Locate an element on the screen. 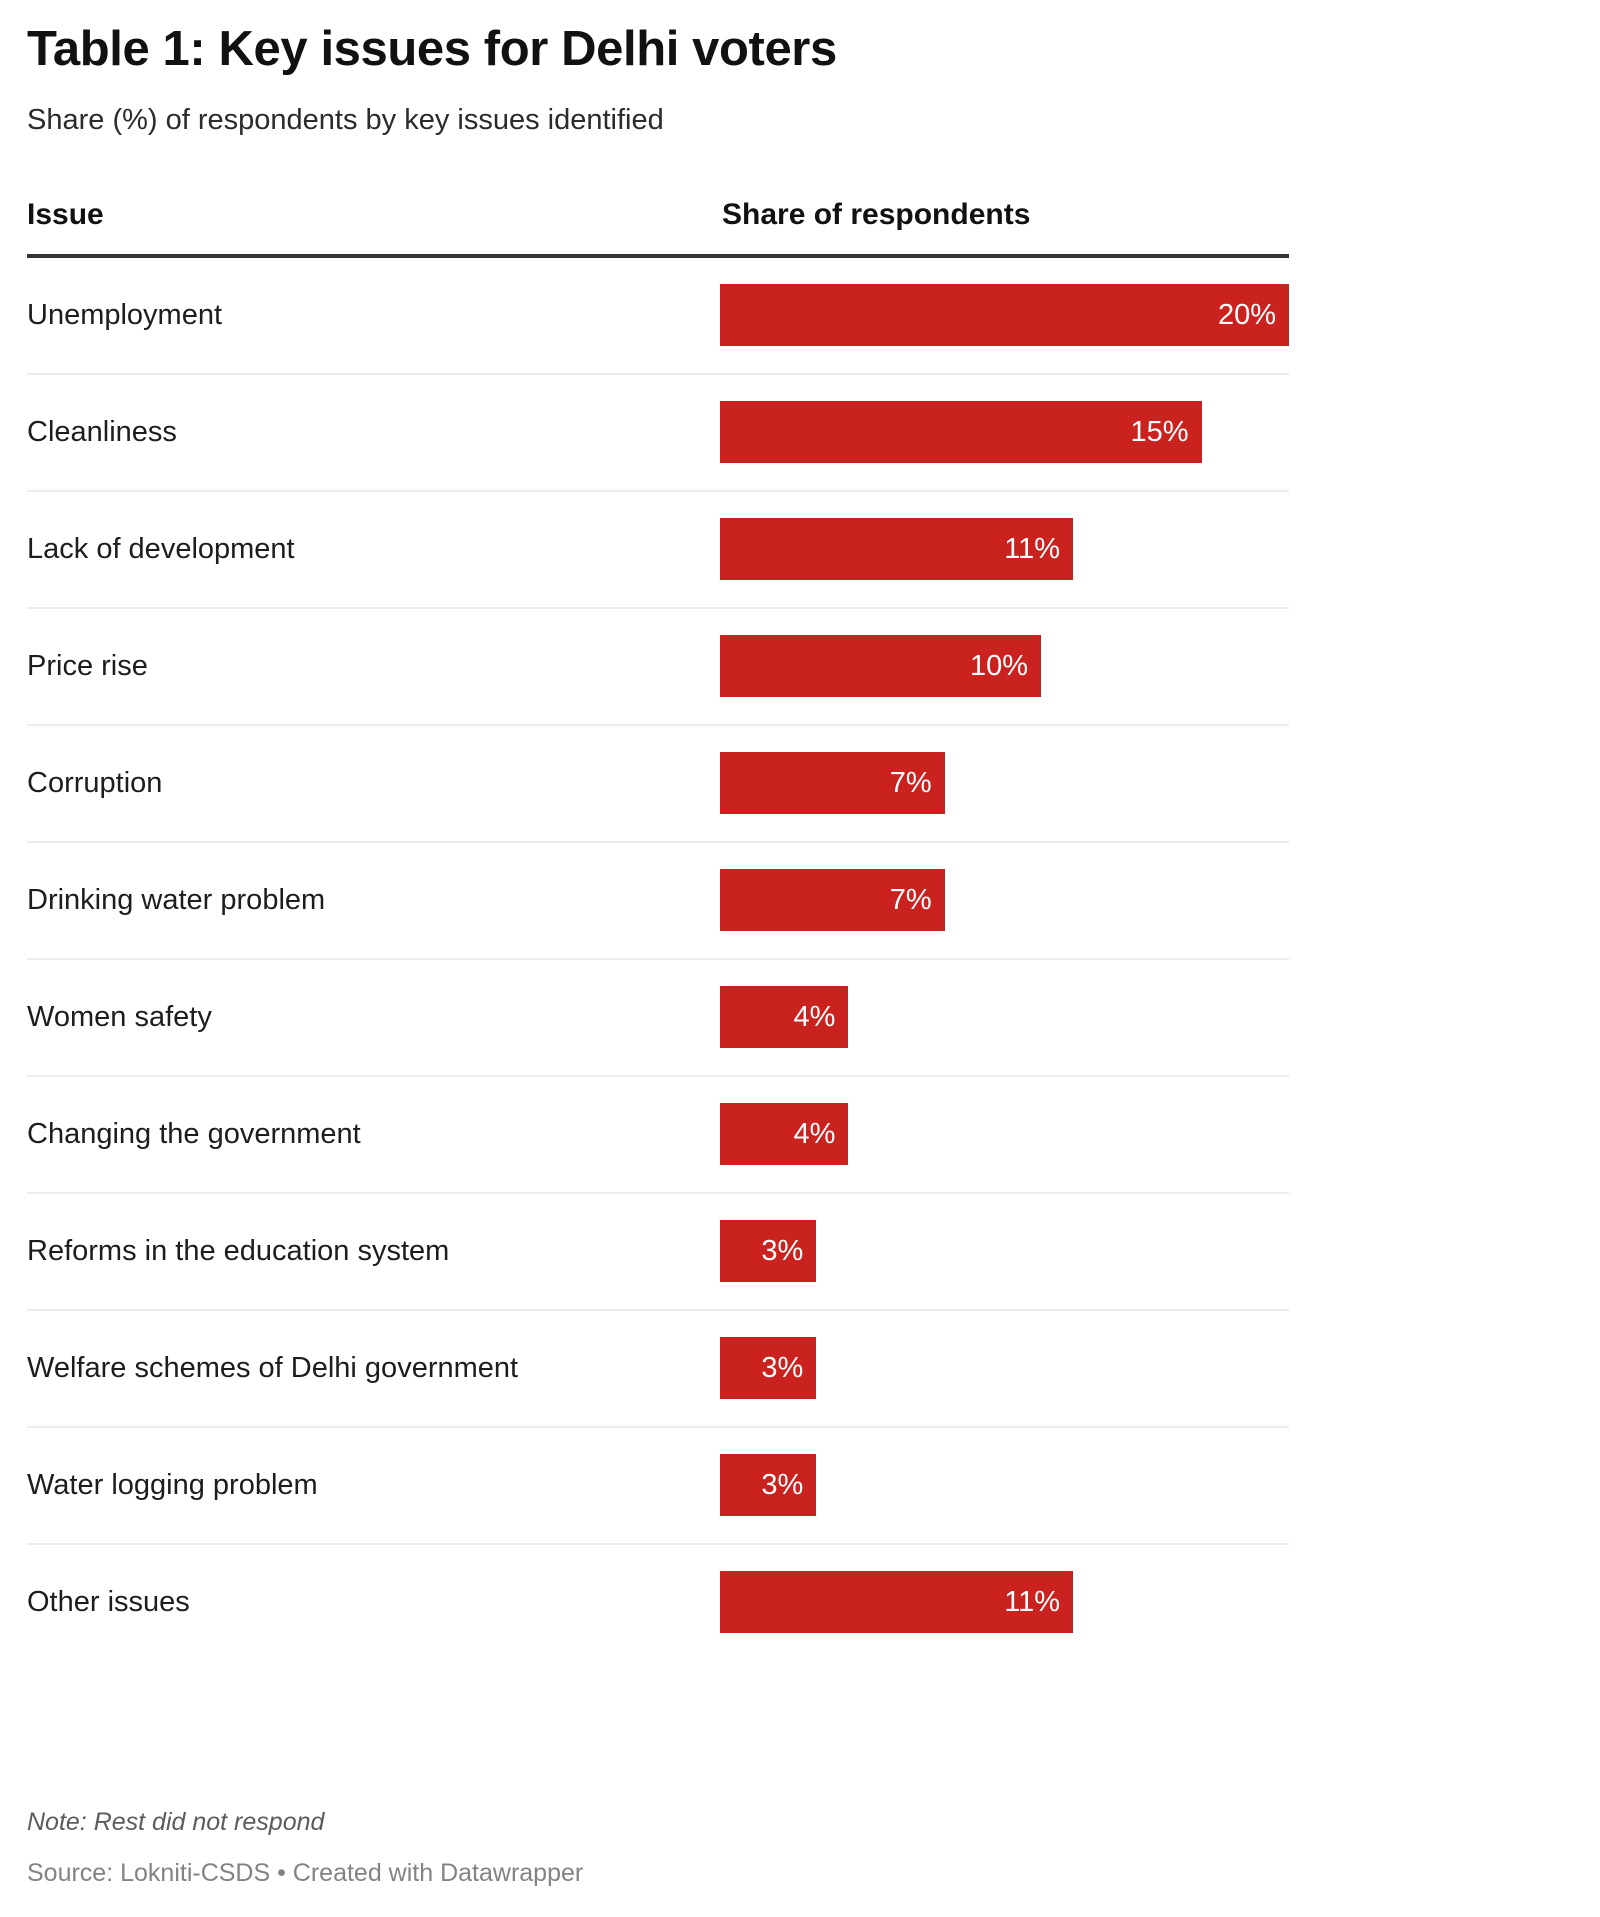 This screenshot has width=1600, height=1917. table-row: Other issues 11% is located at coordinates (658, 1601).